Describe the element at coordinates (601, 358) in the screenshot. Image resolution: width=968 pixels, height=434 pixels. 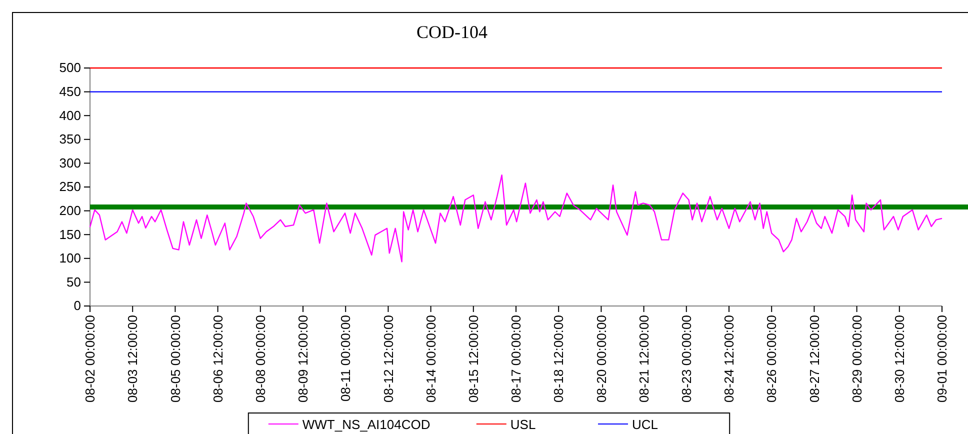
I see `x-tick-label: 08-20 00:00:00` at that location.